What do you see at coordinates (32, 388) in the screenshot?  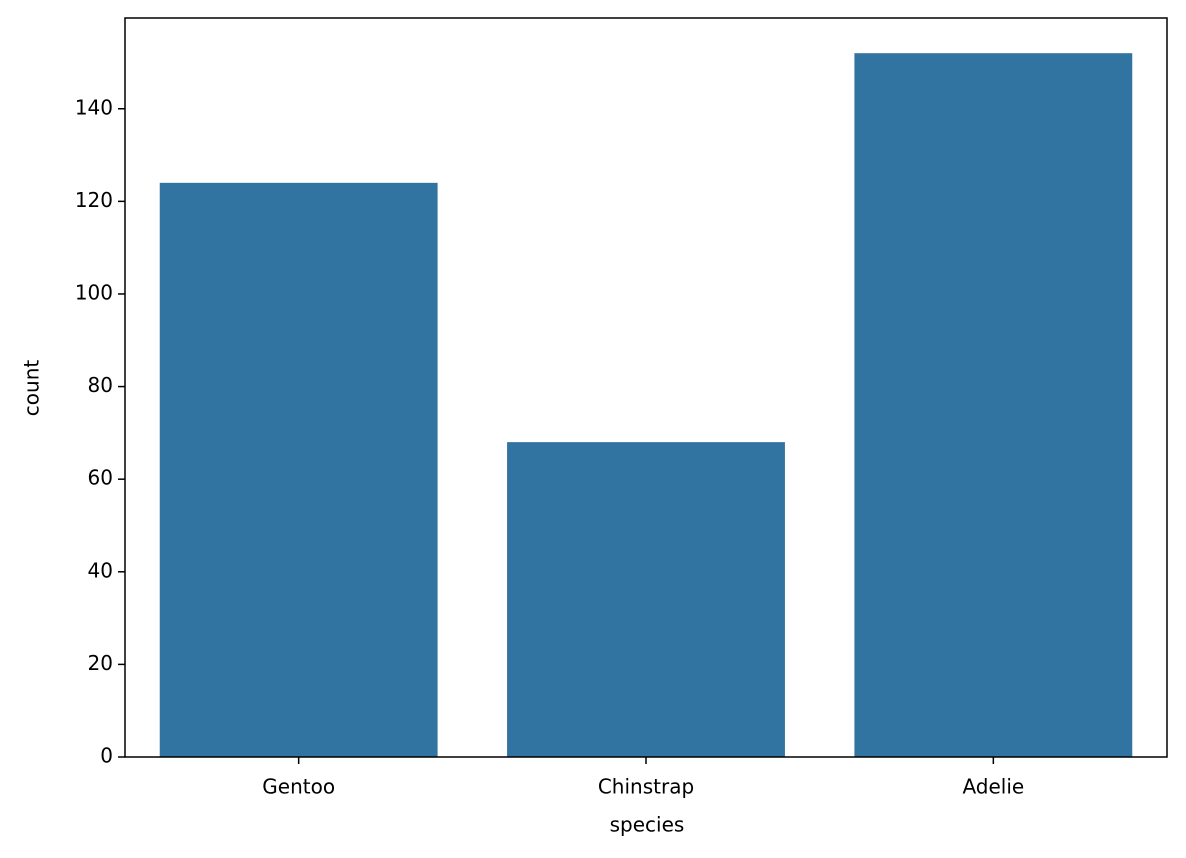 I see `y-axis-label: count` at bounding box center [32, 388].